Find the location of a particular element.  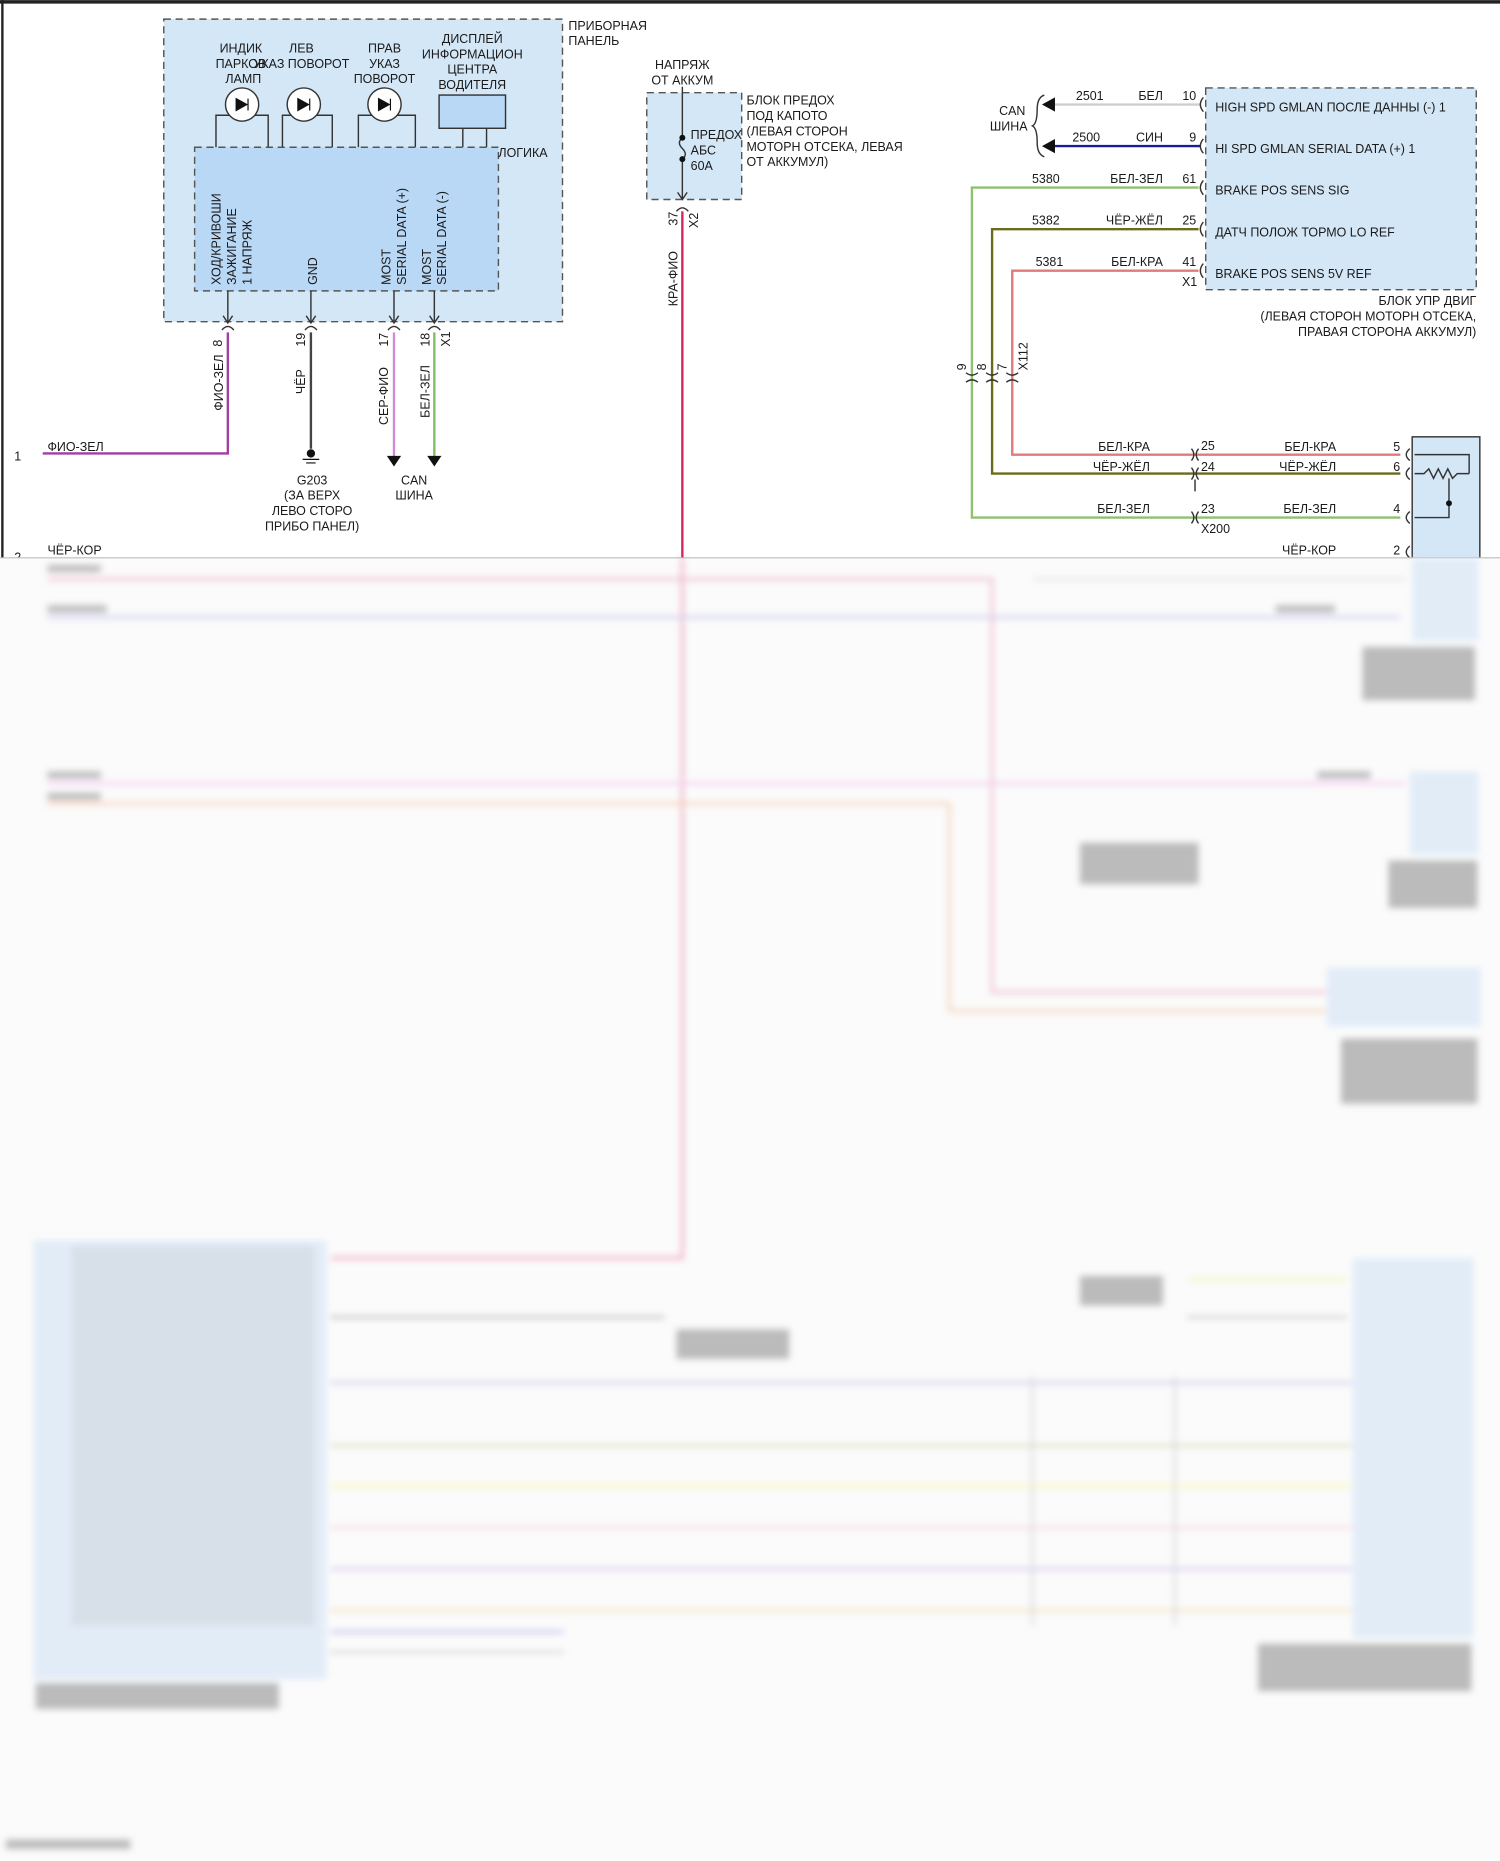

circuit-number: 5382 is located at coordinates (1046, 220).